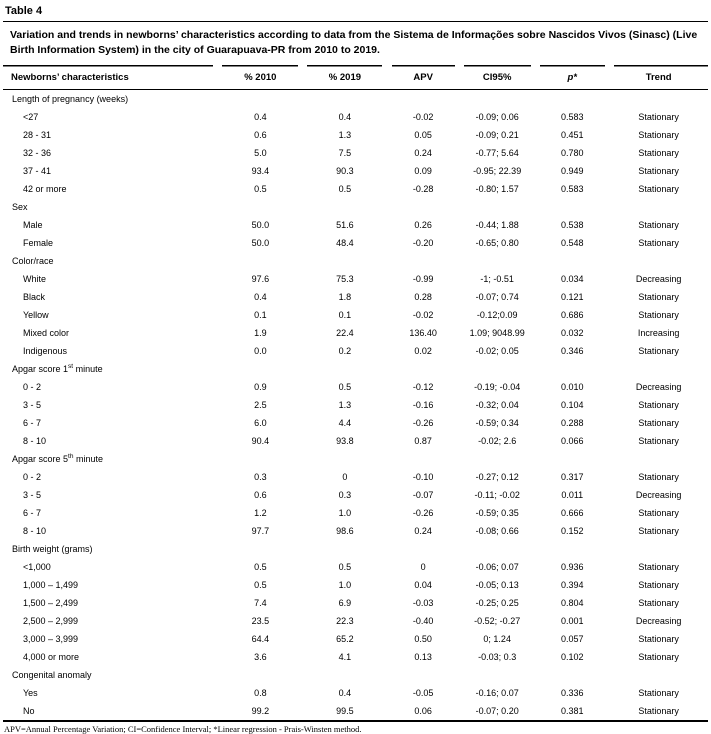 The image size is (711, 734). Describe the element at coordinates (345, 440) in the screenshot. I see `cell-pct-2019: 93.8` at that location.